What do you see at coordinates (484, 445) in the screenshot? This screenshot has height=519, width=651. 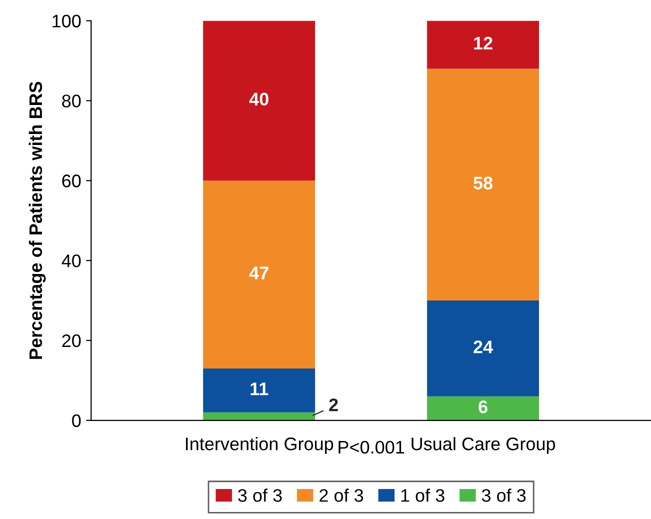 I see `x-tick-label: Usual Care Group` at bounding box center [484, 445].